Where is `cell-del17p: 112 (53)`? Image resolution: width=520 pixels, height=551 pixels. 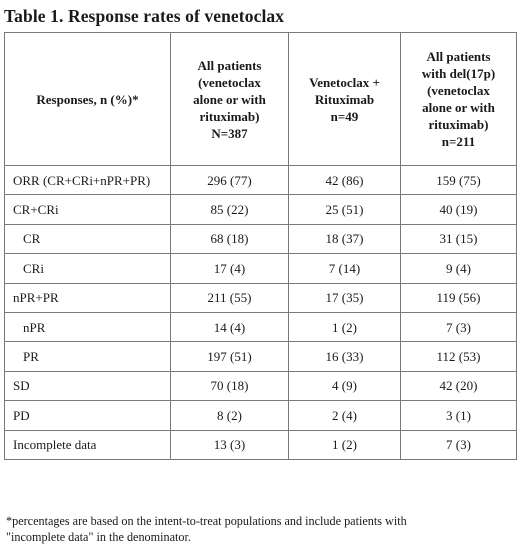
cell-del17p: 112 (53) is located at coordinates (458, 356).